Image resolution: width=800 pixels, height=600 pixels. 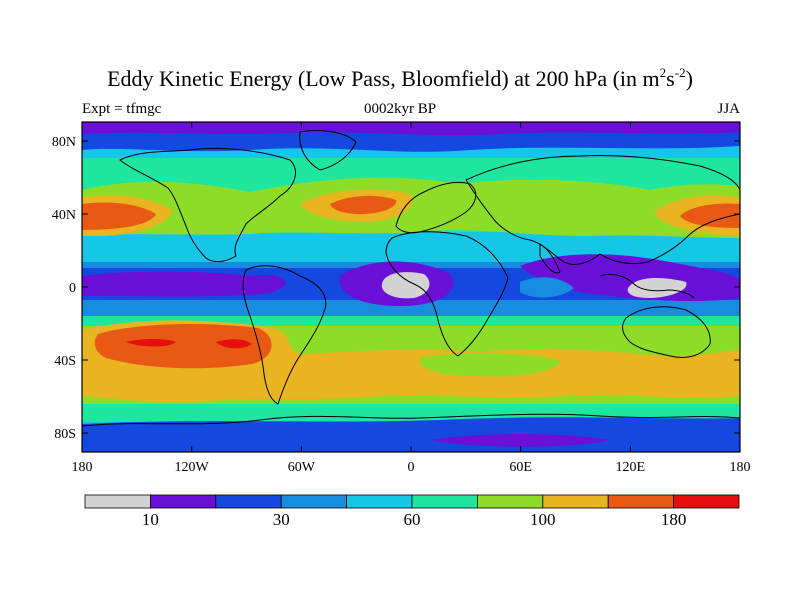 What do you see at coordinates (411, 129) in the screenshot?
I see `arctic-purple-cap` at bounding box center [411, 129].